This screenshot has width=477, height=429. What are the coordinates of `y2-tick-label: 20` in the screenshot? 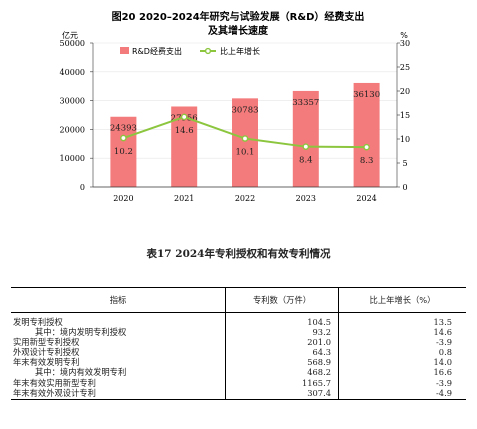 It's located at (405, 91).